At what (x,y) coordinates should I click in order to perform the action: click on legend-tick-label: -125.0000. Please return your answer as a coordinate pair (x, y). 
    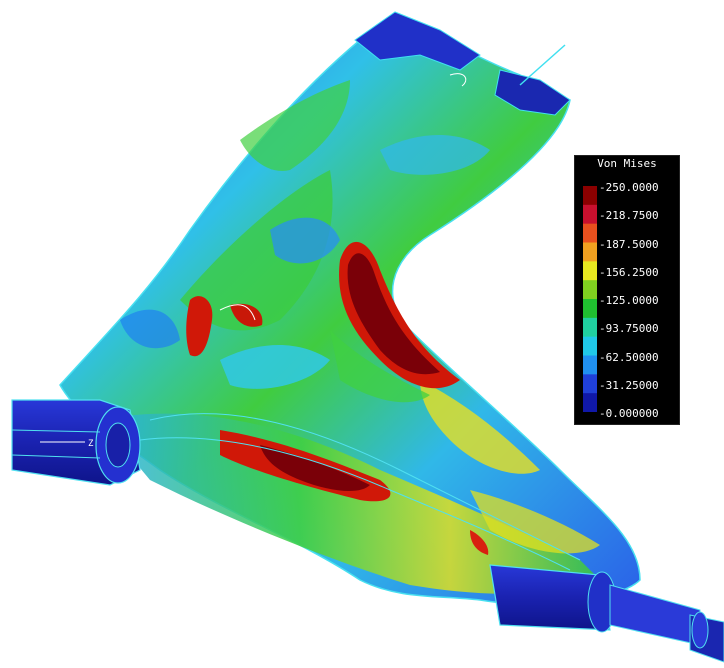
    Looking at the image, I should click on (629, 300).